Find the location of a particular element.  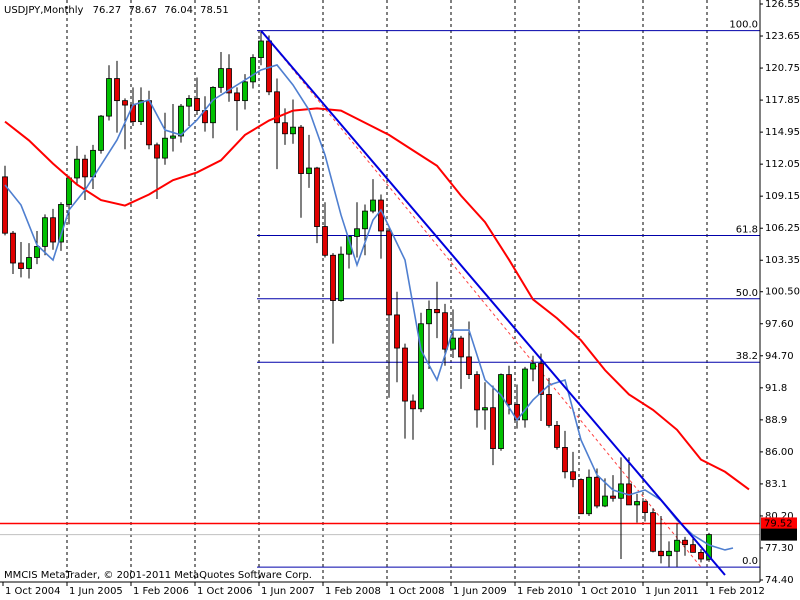

x-tick-label: 1 Jun 2007 is located at coordinates (288, 591).